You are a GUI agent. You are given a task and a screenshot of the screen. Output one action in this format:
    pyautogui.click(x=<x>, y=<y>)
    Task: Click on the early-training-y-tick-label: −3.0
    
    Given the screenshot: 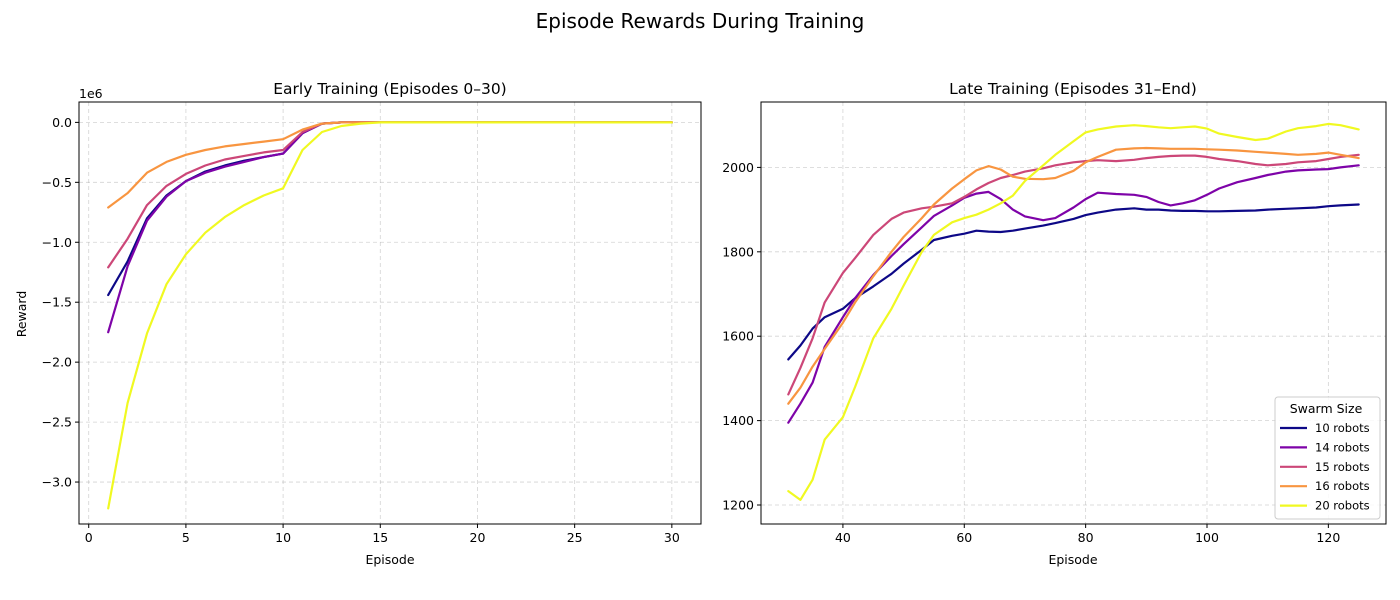 What is the action you would take?
    pyautogui.click(x=57, y=482)
    